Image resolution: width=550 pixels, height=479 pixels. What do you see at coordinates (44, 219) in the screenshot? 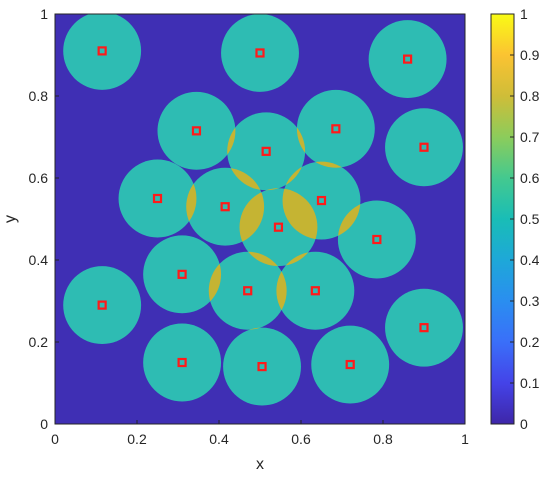
I see `y-axis: 0 0.2 0.4 0.6 0.8 1` at bounding box center [44, 219].